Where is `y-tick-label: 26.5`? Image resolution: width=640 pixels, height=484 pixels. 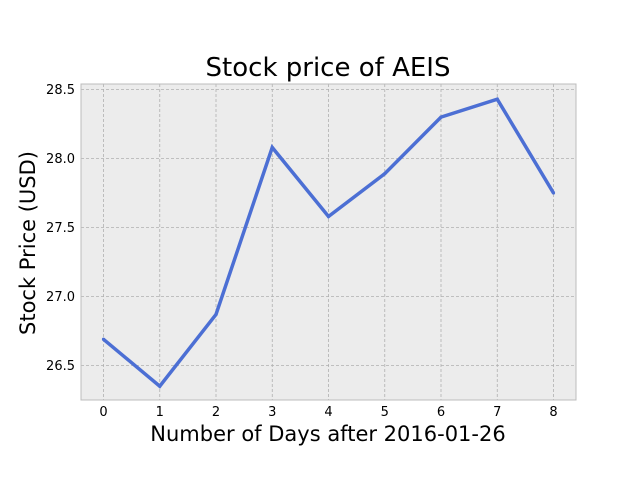 y-tick-label: 26.5 is located at coordinates (60, 366).